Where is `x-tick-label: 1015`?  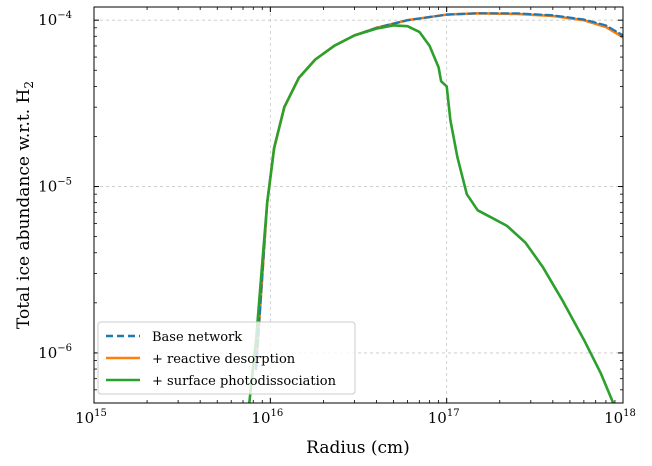
x-tick-label: 1015 is located at coordinates (91, 417).